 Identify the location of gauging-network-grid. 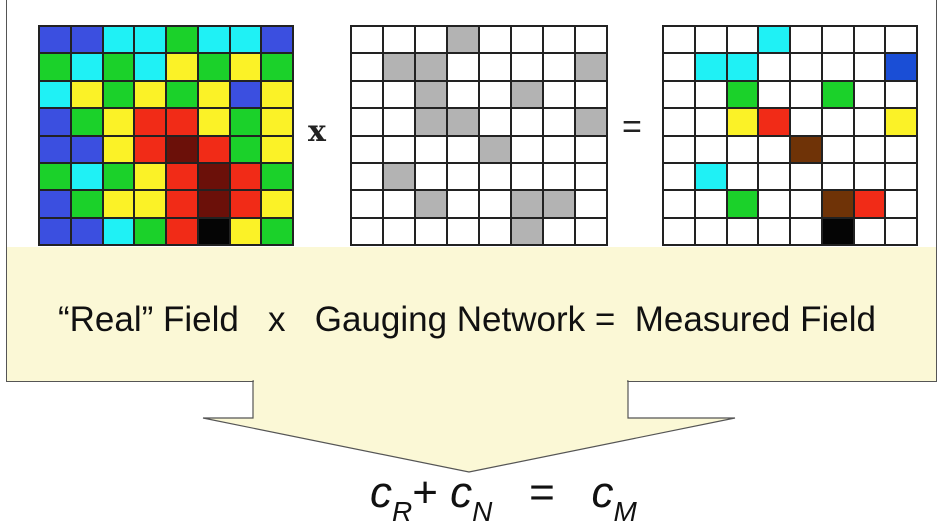
(479, 135).